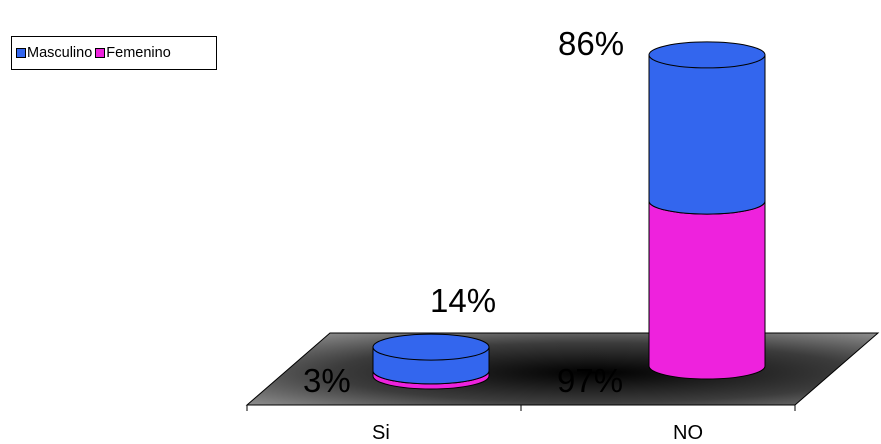  Describe the element at coordinates (688, 433) in the screenshot. I see `category-label-no: NO` at that location.